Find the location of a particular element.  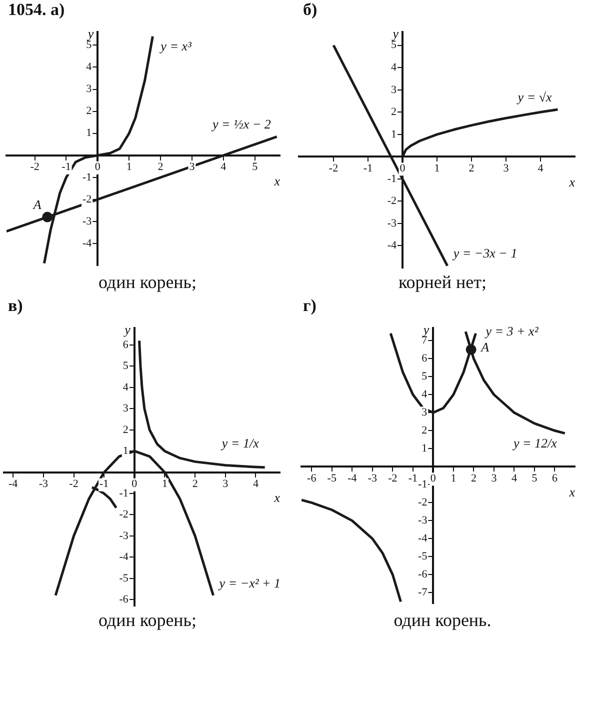

text: корней нет; is located at coordinates (442, 283).